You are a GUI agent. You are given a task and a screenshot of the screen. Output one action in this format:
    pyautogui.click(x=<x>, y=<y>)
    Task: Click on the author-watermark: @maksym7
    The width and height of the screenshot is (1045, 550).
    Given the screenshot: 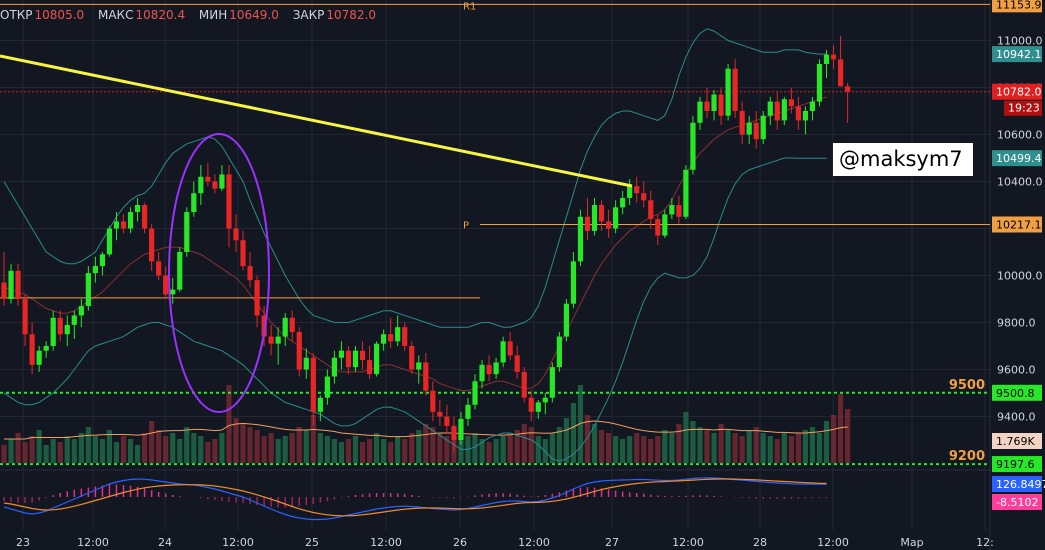 What is the action you would take?
    pyautogui.click(x=903, y=159)
    